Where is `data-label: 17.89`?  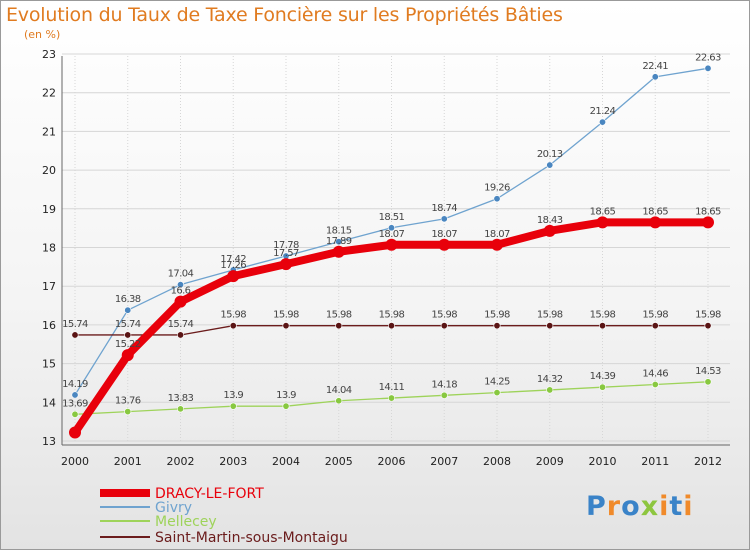 data-label: 17.89 is located at coordinates (339, 241).